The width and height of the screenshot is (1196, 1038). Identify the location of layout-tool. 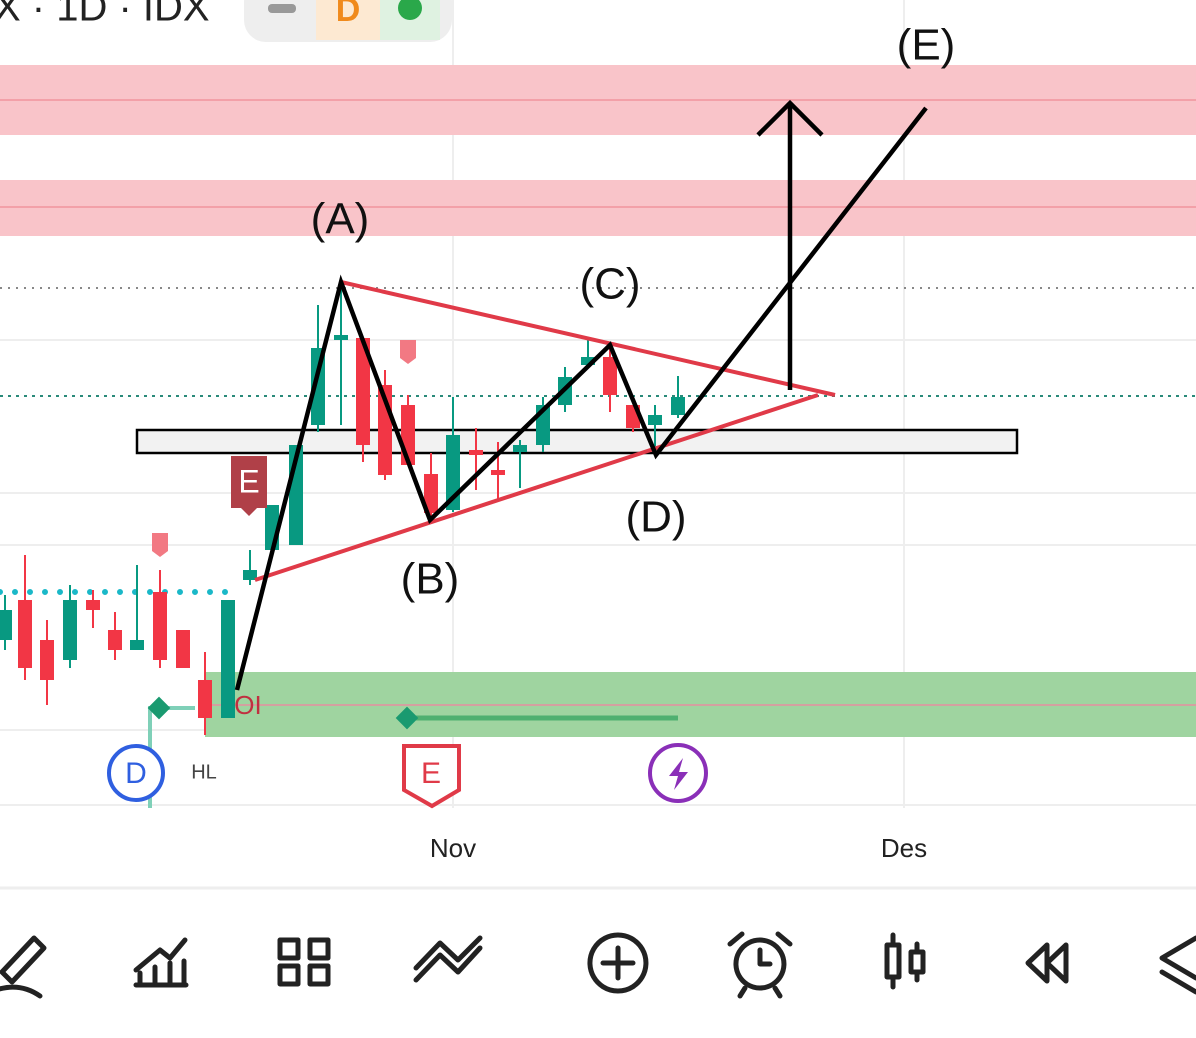
(304, 962).